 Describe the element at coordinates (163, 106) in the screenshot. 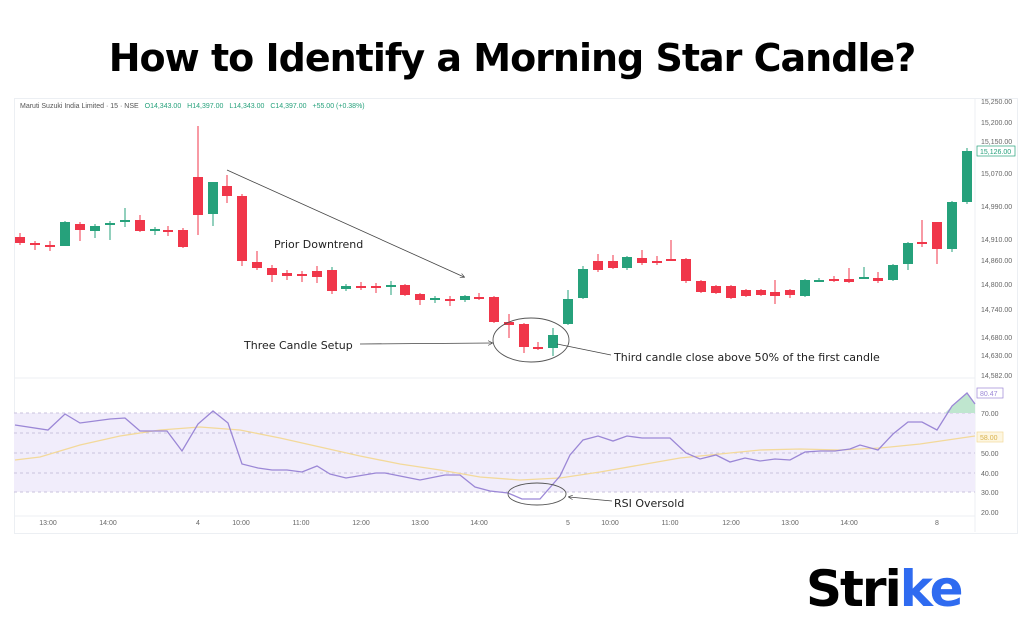

I see `open-value: O14,343.00` at that location.